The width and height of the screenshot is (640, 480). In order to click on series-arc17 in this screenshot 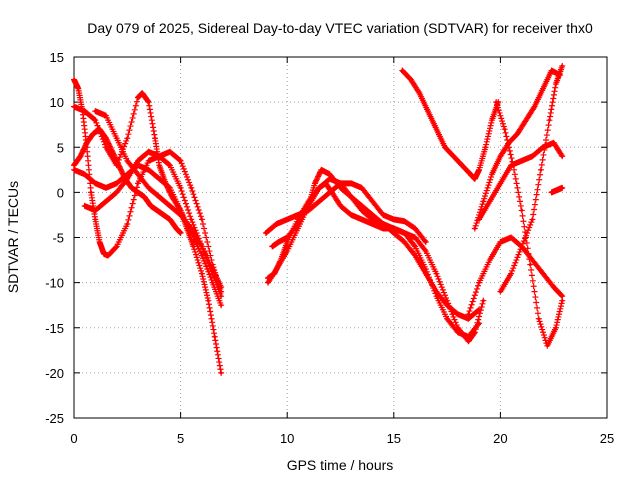, I will do `click(557, 190)`.